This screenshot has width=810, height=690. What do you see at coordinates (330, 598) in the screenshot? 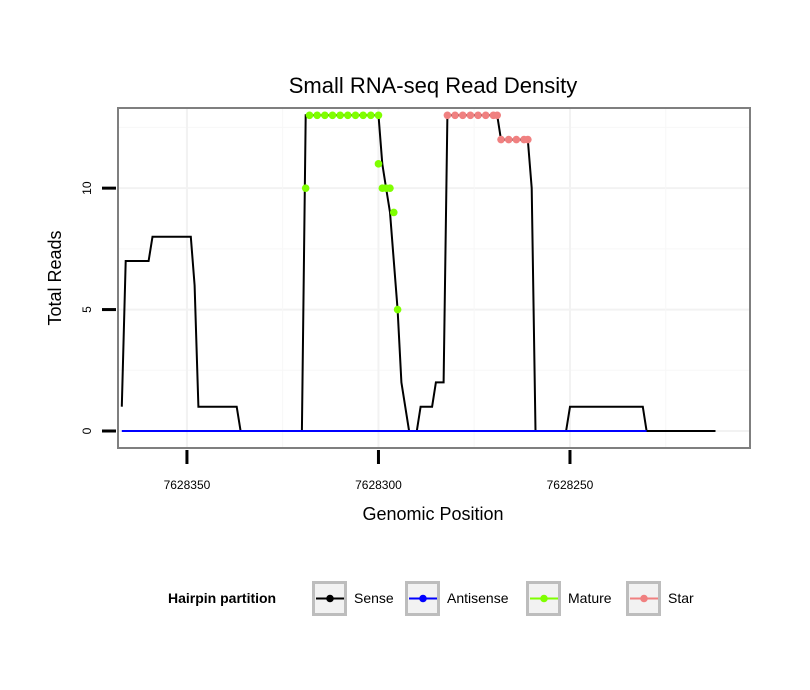
I see `legend-marker-sense` at bounding box center [330, 598].